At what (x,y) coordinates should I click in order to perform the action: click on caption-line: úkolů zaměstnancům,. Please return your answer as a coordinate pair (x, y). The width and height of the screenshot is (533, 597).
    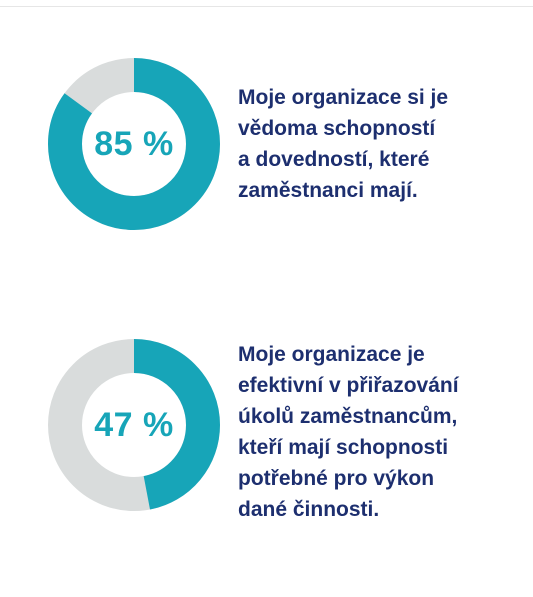
    Looking at the image, I should click on (348, 416).